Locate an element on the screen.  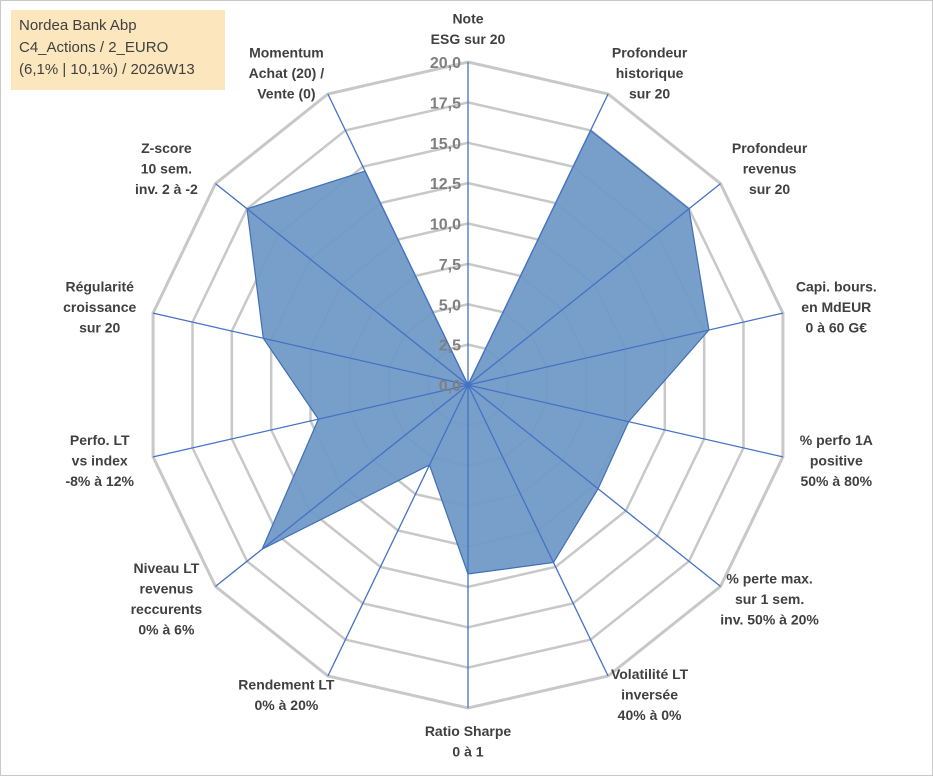
axis-label-3-line-1: en MdEUR is located at coordinates (836, 307).